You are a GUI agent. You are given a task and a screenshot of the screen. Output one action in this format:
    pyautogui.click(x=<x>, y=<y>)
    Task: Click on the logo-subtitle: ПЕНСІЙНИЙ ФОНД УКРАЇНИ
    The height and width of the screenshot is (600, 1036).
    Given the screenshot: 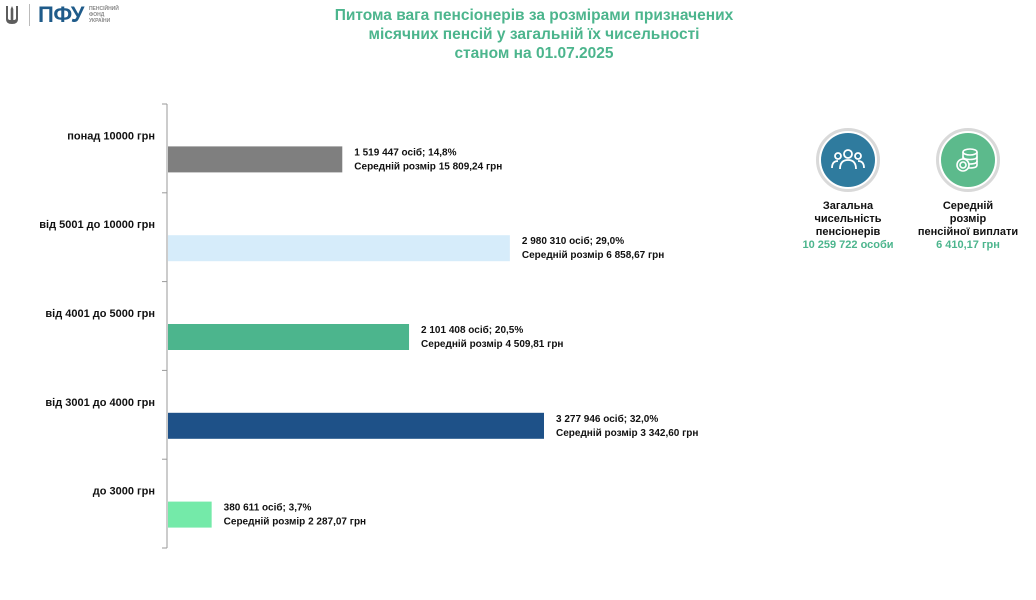 What is the action you would take?
    pyautogui.click(x=103, y=15)
    